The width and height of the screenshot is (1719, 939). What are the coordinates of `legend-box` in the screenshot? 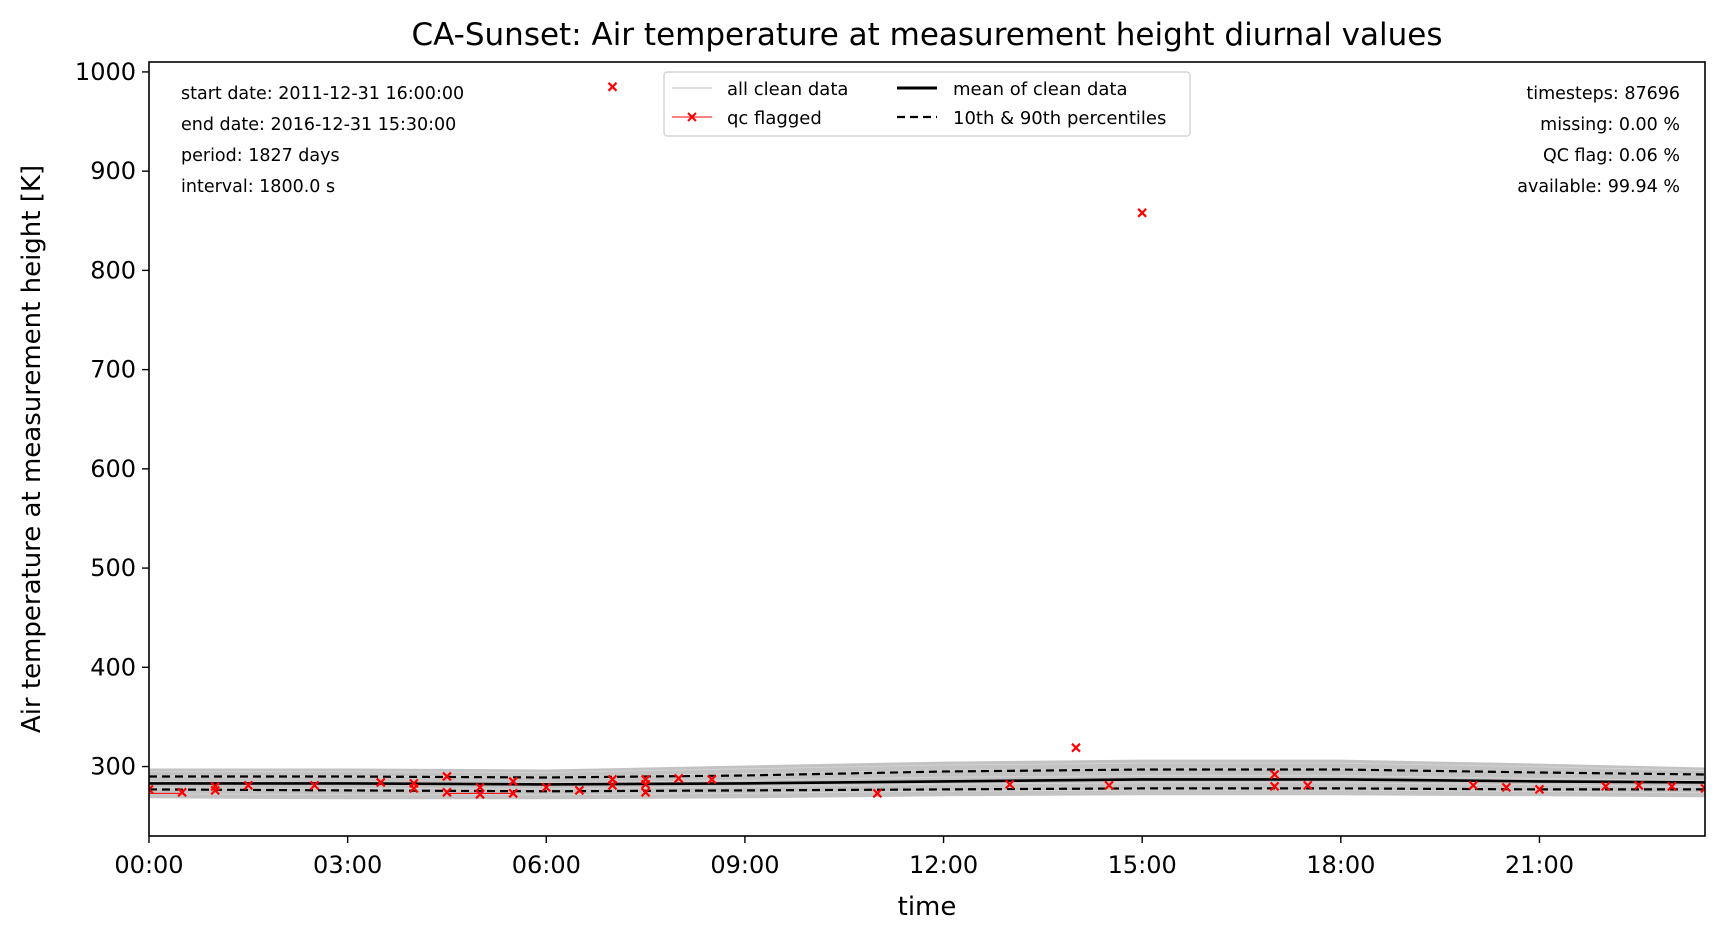 It's located at (927, 104).